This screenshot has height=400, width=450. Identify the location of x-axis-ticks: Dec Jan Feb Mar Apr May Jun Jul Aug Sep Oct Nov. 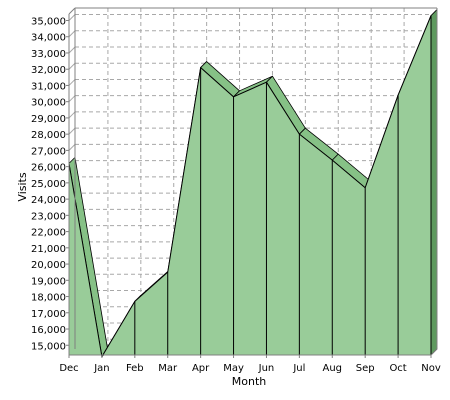
(250, 364).